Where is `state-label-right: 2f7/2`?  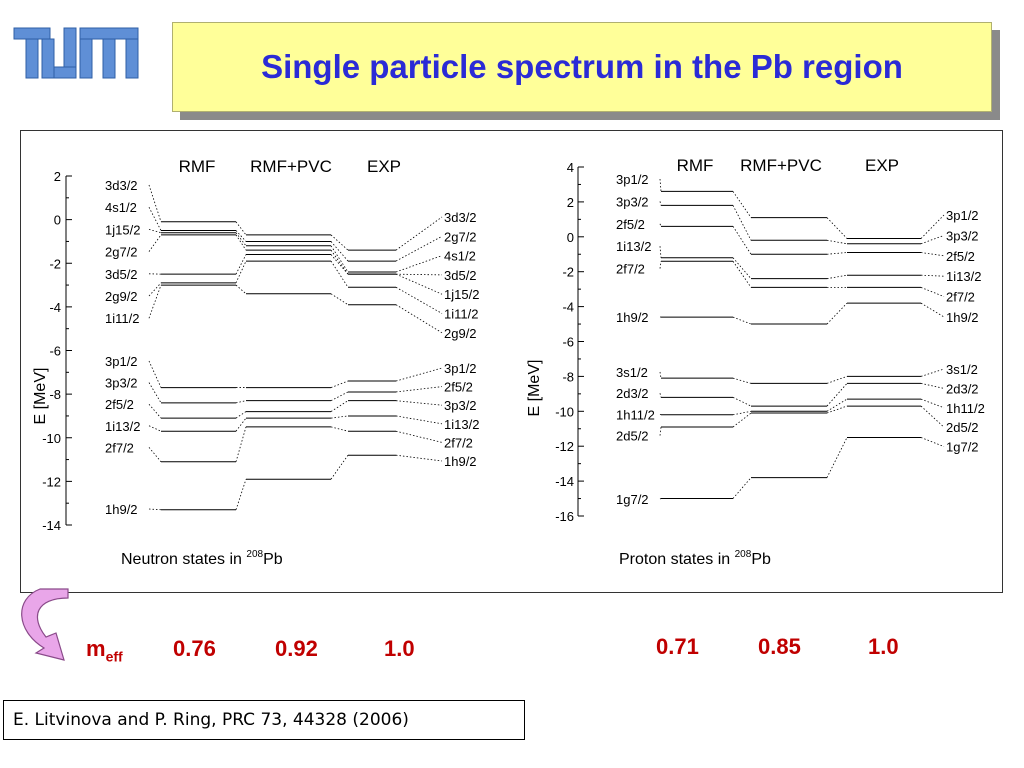 state-label-right: 2f7/2 is located at coordinates (458, 442).